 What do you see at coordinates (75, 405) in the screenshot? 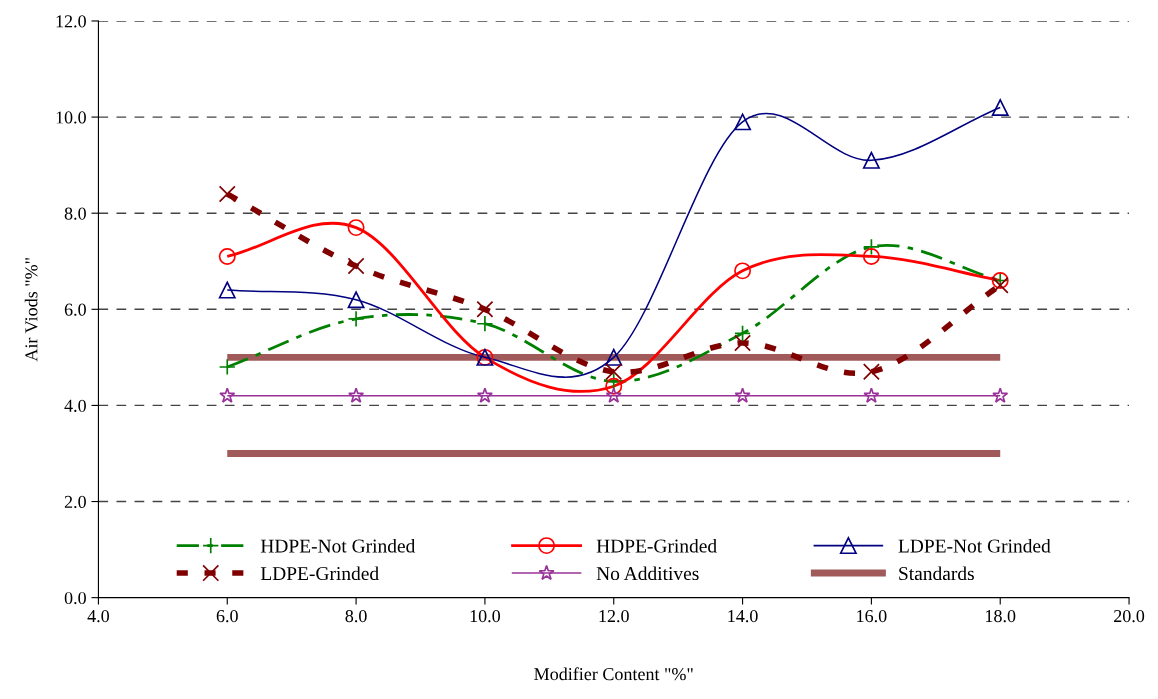
I see `y-tick-label: 4.0` at bounding box center [75, 405].